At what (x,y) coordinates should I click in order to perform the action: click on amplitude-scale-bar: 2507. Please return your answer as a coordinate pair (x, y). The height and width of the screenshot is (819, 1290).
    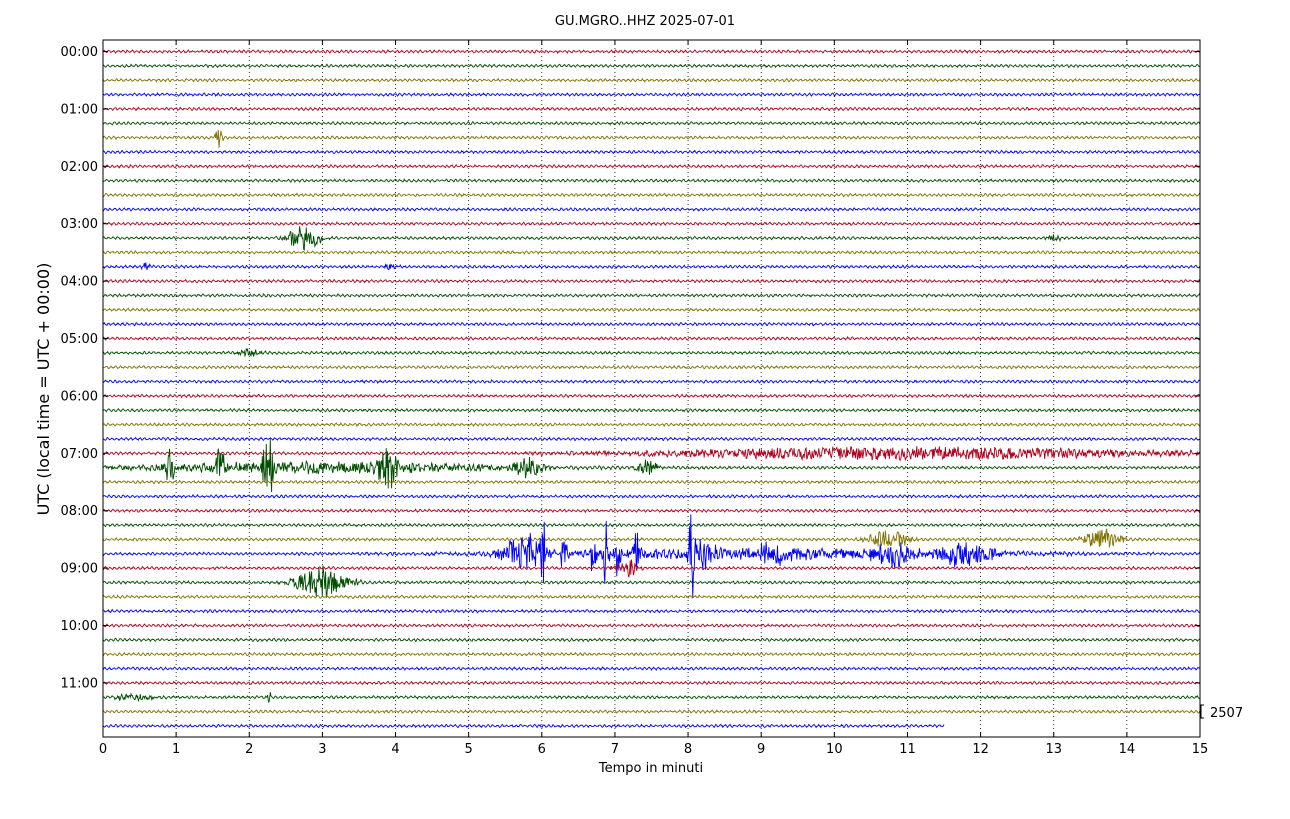
    Looking at the image, I should click on (1221, 712).